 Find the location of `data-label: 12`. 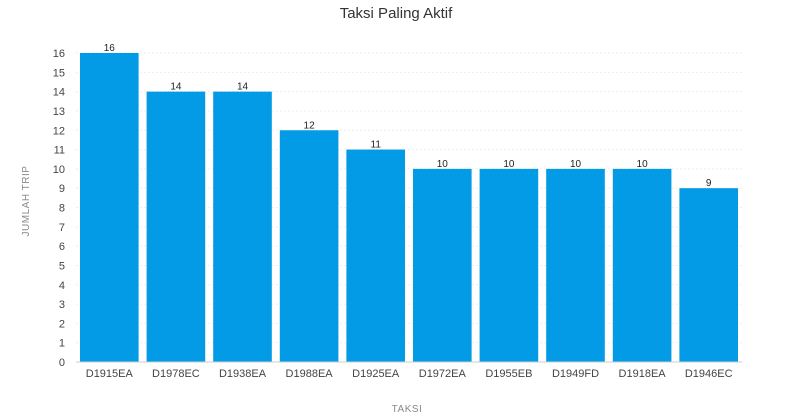

data-label: 12 is located at coordinates (310, 125).